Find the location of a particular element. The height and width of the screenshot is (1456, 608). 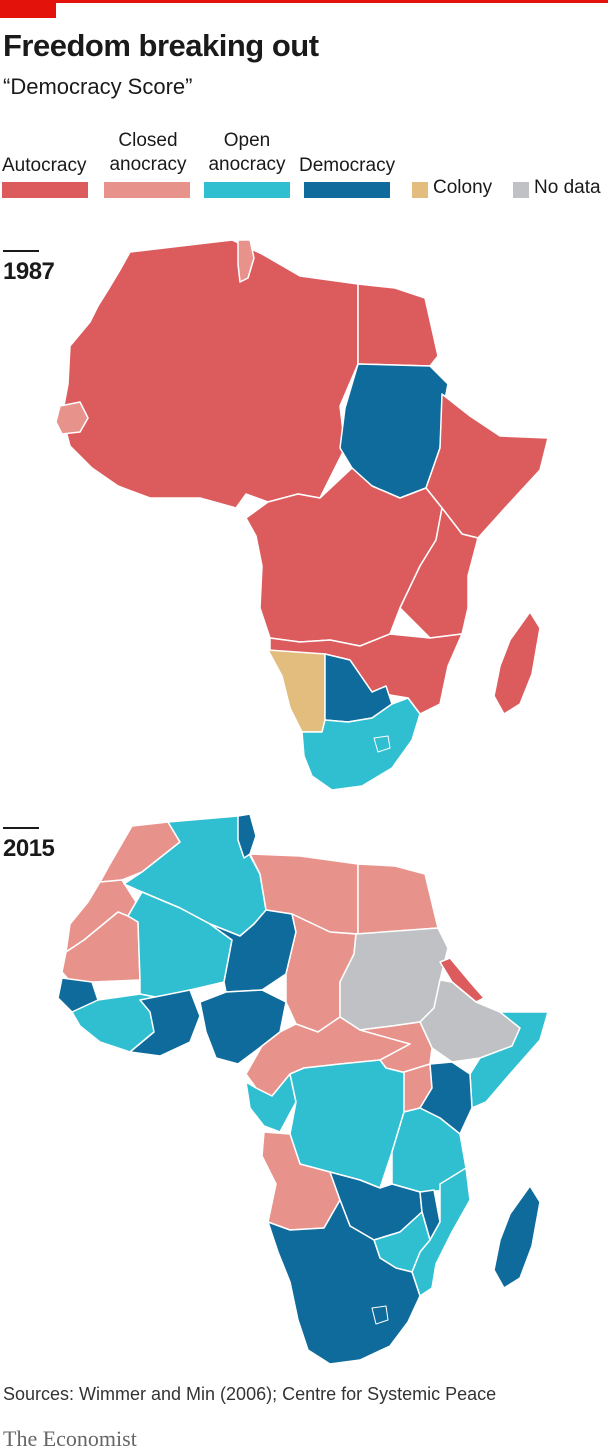

region-lesotho-2015 is located at coordinates (380, 1315).